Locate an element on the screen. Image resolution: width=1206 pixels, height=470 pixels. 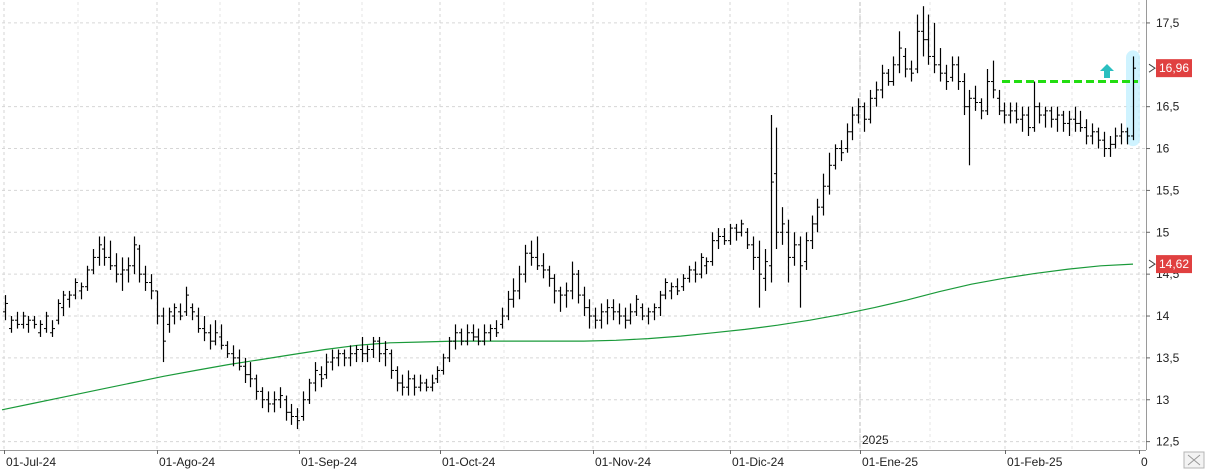
x-tick-label: 01-Nov-24 is located at coordinates (623, 462).